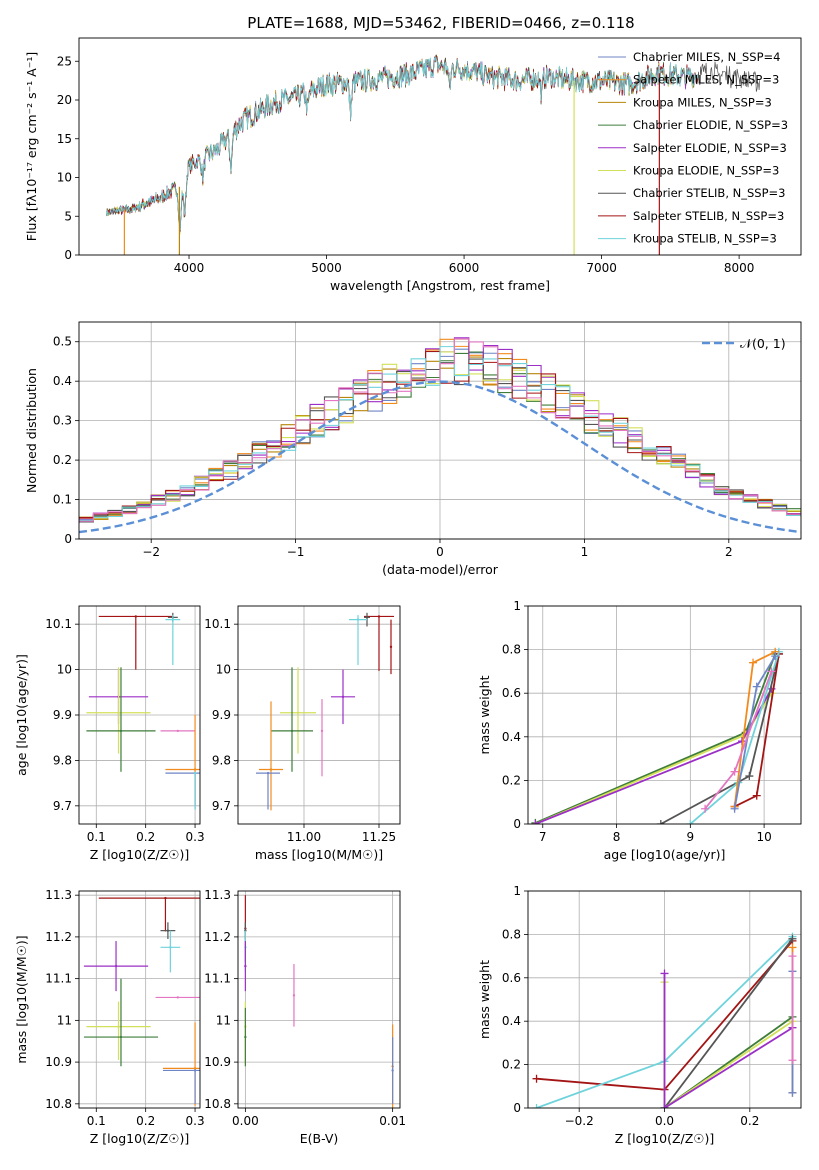  I want to click on legend-label: Salpeter ELODIE, N_SSP=3, so click(710, 148).